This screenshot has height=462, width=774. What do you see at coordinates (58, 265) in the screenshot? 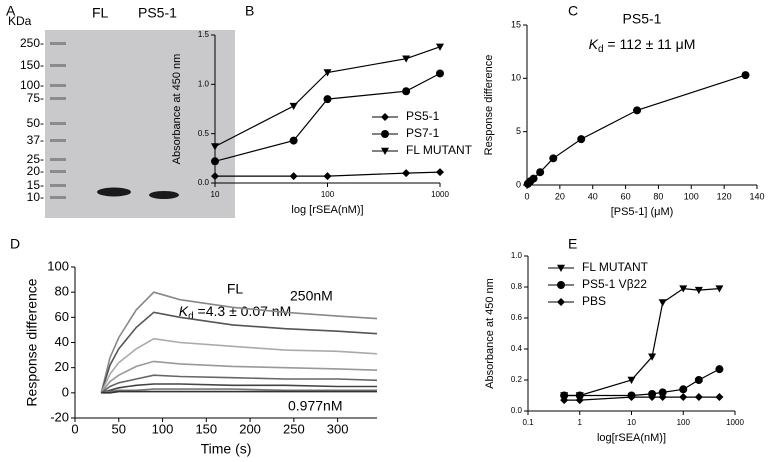
I see `y-tick-label: 100` at bounding box center [58, 265].